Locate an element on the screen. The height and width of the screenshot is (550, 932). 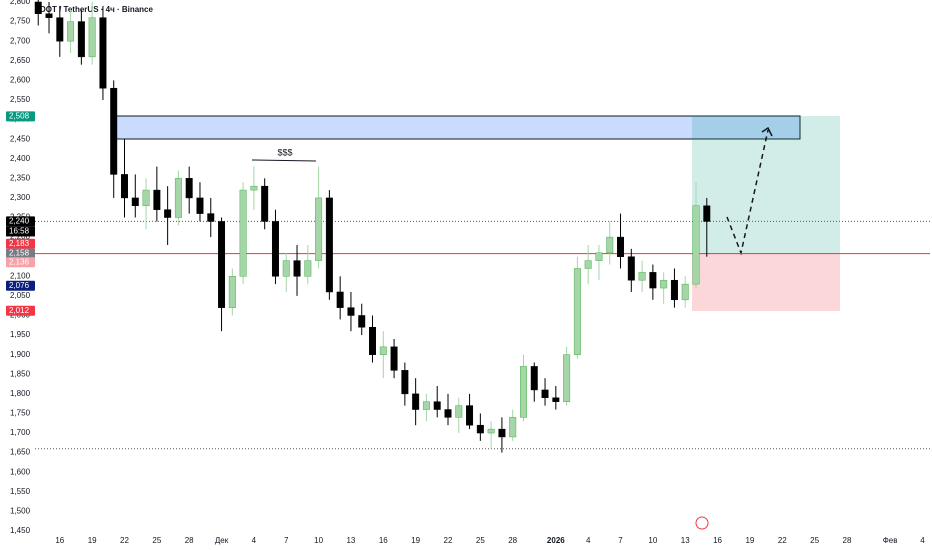
price-label: 2,240 is located at coordinates (19, 221).